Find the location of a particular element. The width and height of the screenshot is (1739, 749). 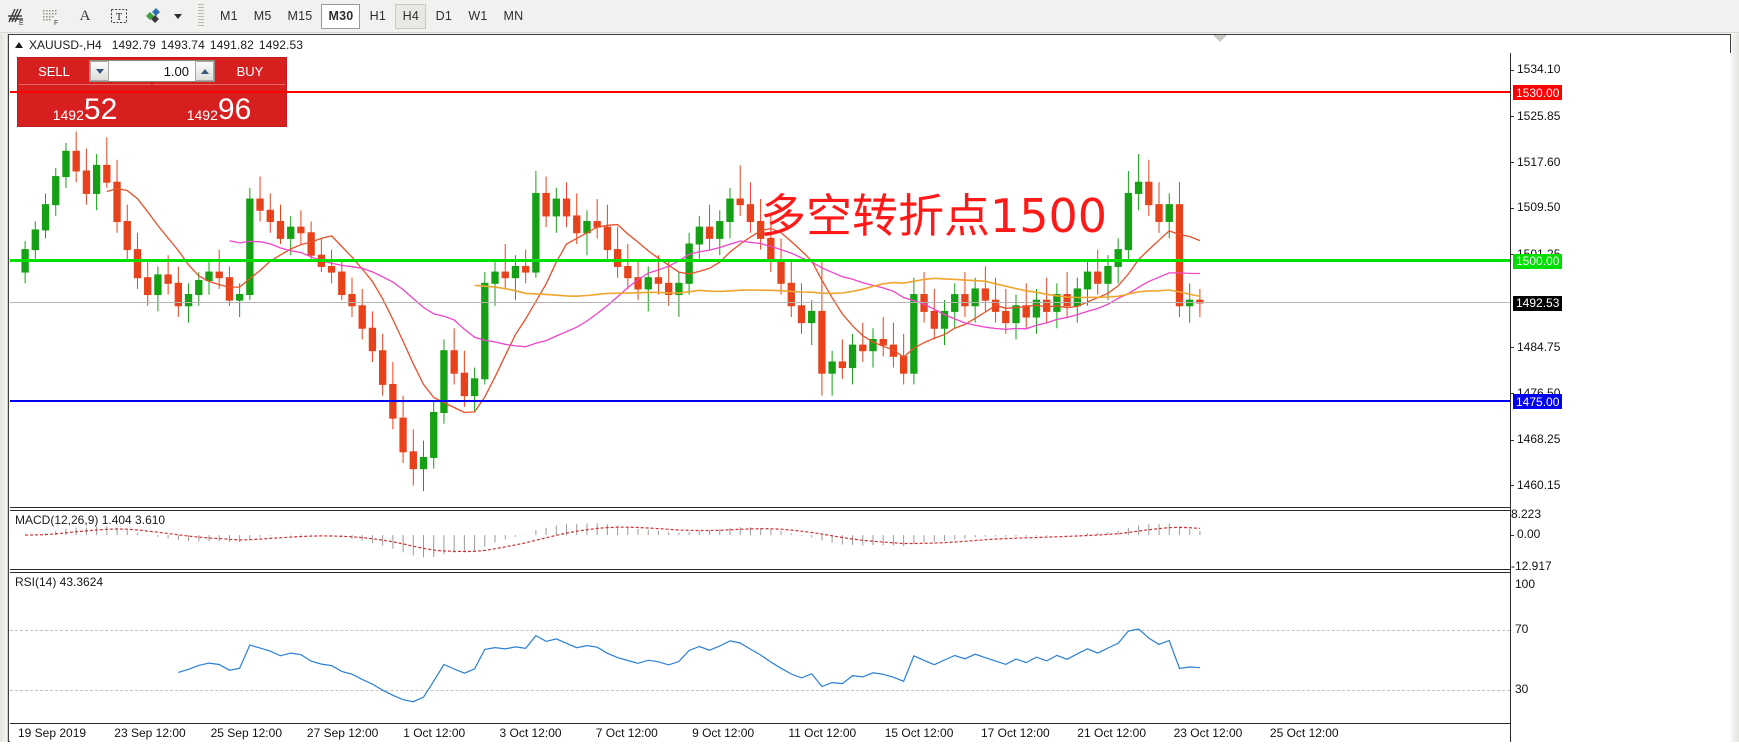

rsi-label: RSI(14) 43.3624 is located at coordinates (59, 582).